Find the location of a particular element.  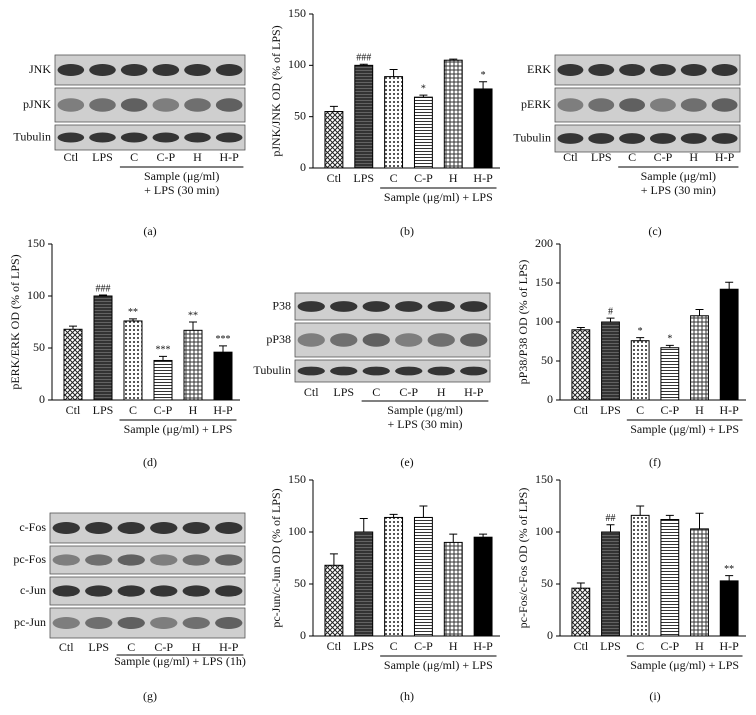

panel-label: (c) is located at coordinates (654, 231).